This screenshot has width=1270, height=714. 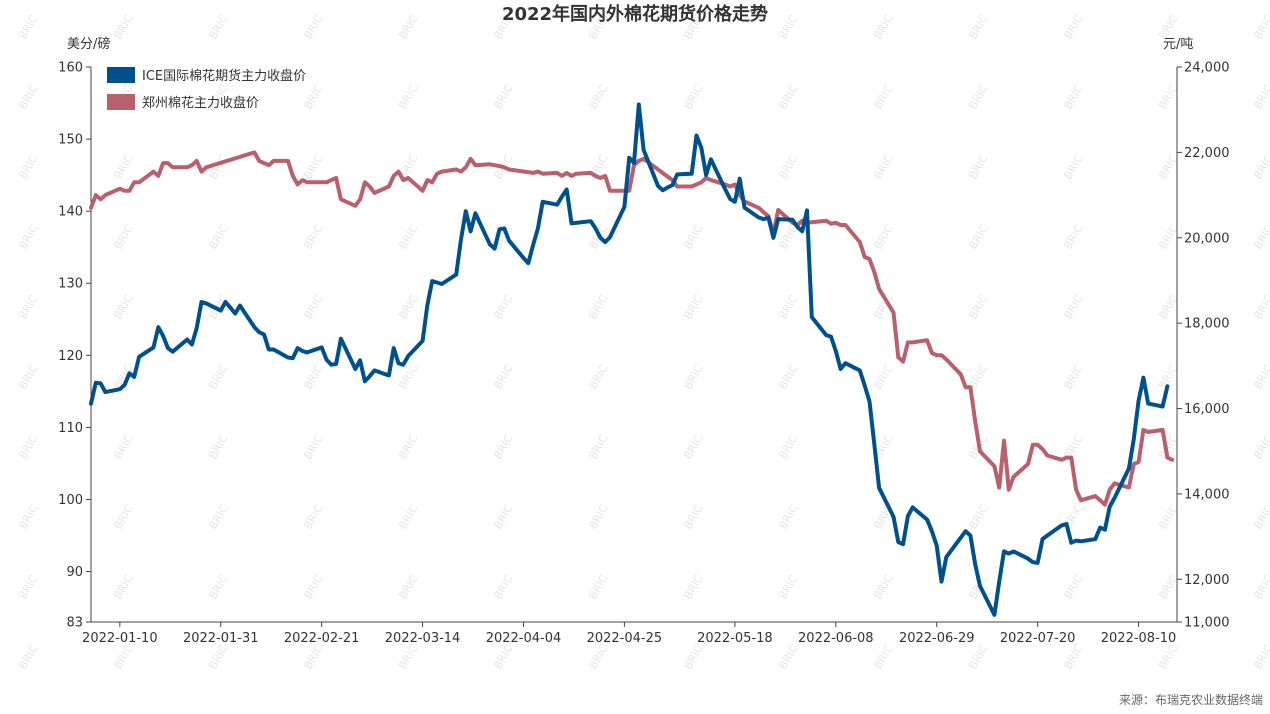 I want to click on legend: ICE国际棉花期货主力收盘价 郑州棉花主力收盘价, so click(x=206, y=89).